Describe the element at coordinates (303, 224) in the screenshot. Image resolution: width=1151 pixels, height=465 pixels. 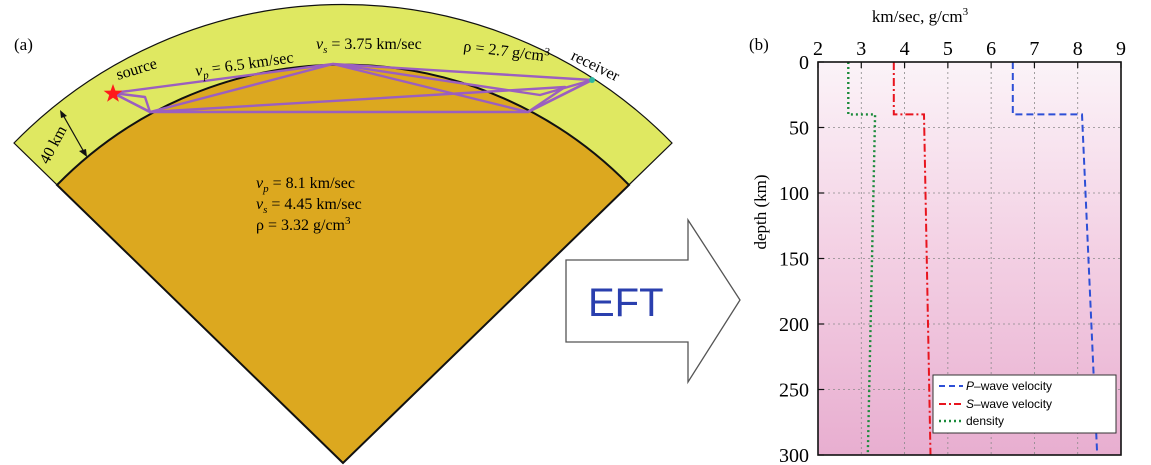
I see `mantle-rho-label: ρ = 3.32 g/cm3` at that location.